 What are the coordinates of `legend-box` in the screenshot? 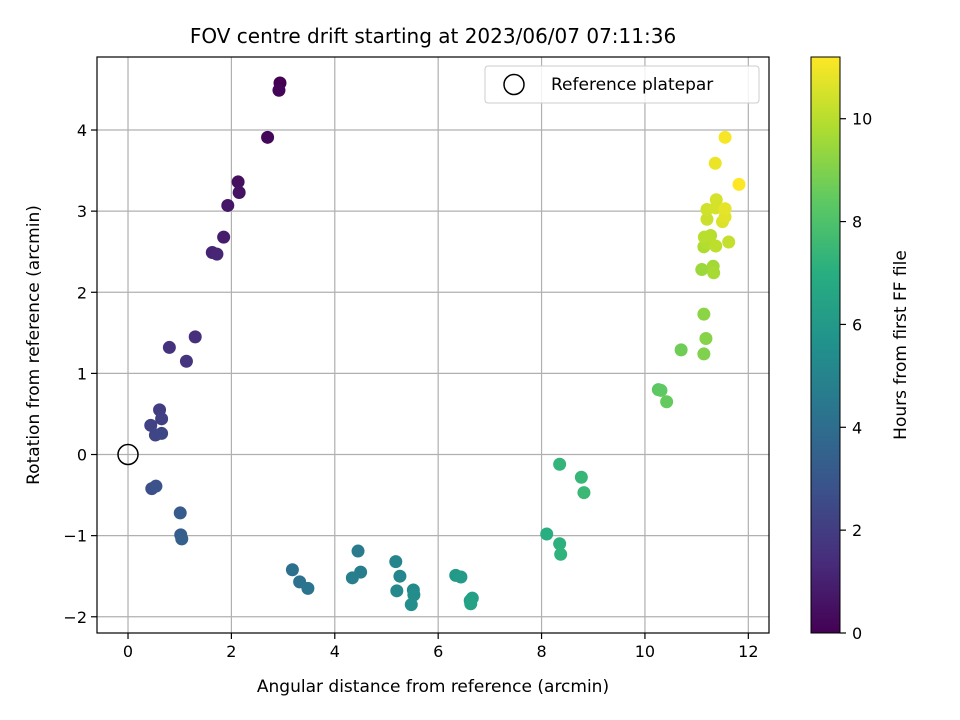 It's located at (622, 84).